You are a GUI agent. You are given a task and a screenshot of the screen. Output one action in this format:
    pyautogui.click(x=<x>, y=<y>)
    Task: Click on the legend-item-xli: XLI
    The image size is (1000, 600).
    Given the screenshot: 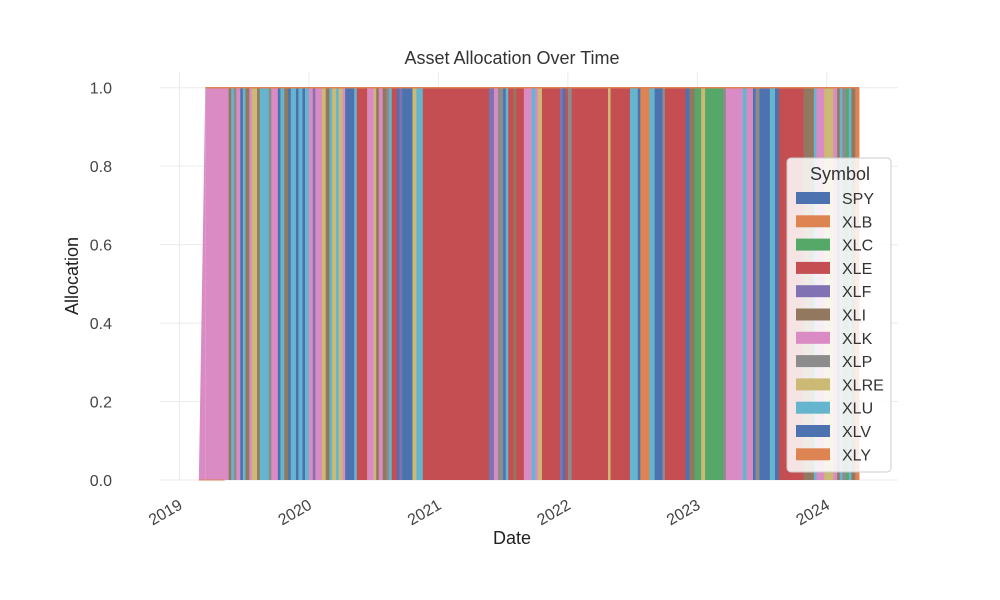 What is the action you would take?
    pyautogui.click(x=831, y=316)
    